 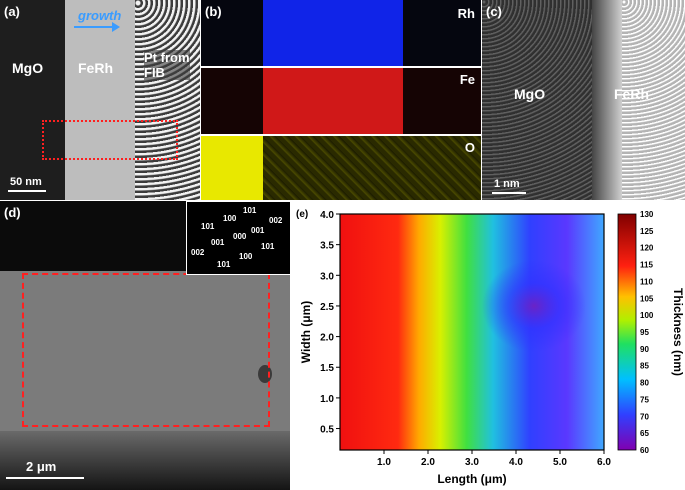 What do you see at coordinates (509, 193) in the screenshot?
I see `scale-bar-c` at bounding box center [509, 193].